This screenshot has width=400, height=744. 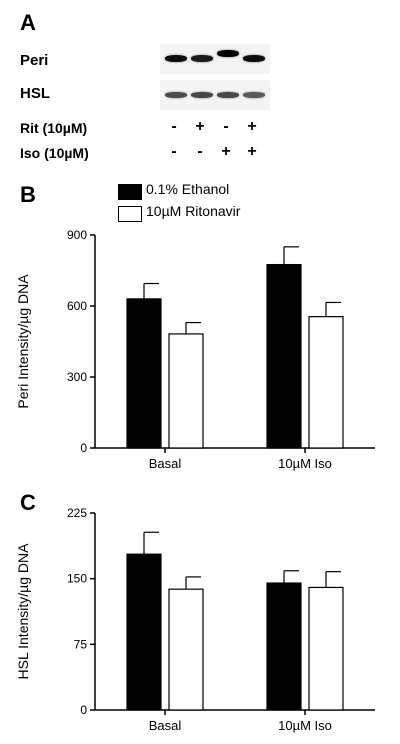 I want to click on treatment-label-rit: Rit (10µM), so click(x=54, y=128).